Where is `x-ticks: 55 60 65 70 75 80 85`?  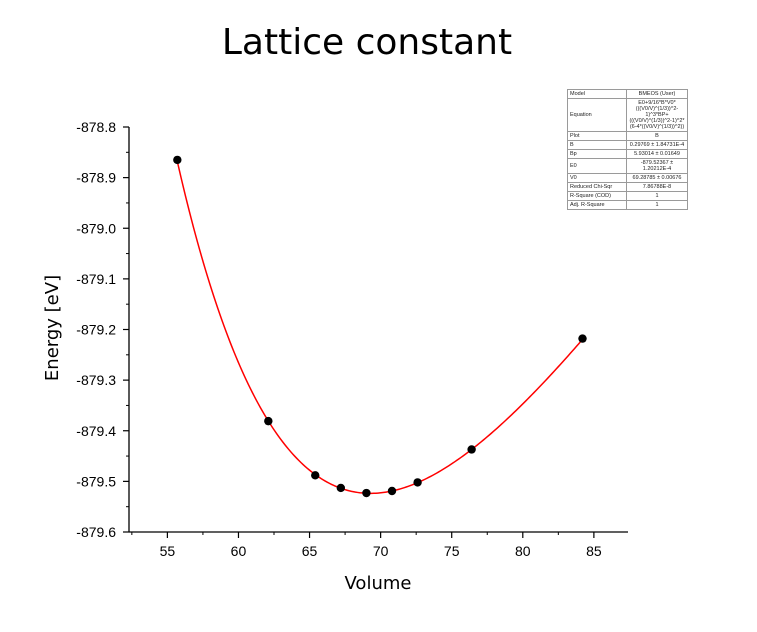
x-ticks: 55 60 65 70 75 80 85 is located at coordinates (366, 545).